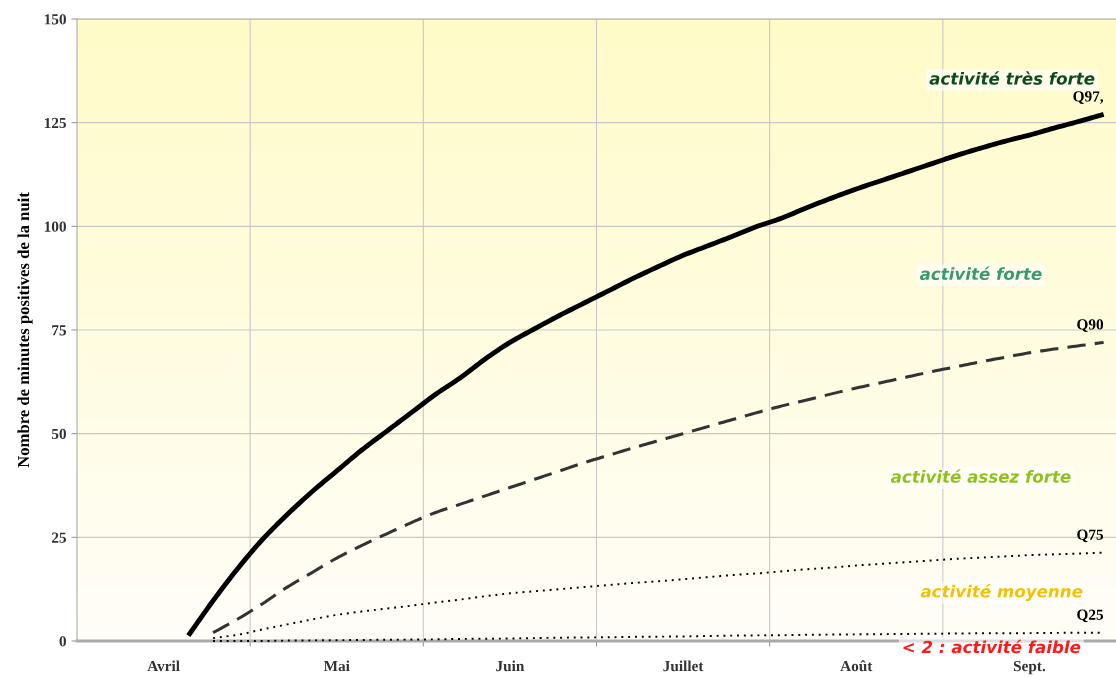 Image resolution: width=1116 pixels, height=677 pixels. I want to click on annotation: activité forte, so click(980, 273).